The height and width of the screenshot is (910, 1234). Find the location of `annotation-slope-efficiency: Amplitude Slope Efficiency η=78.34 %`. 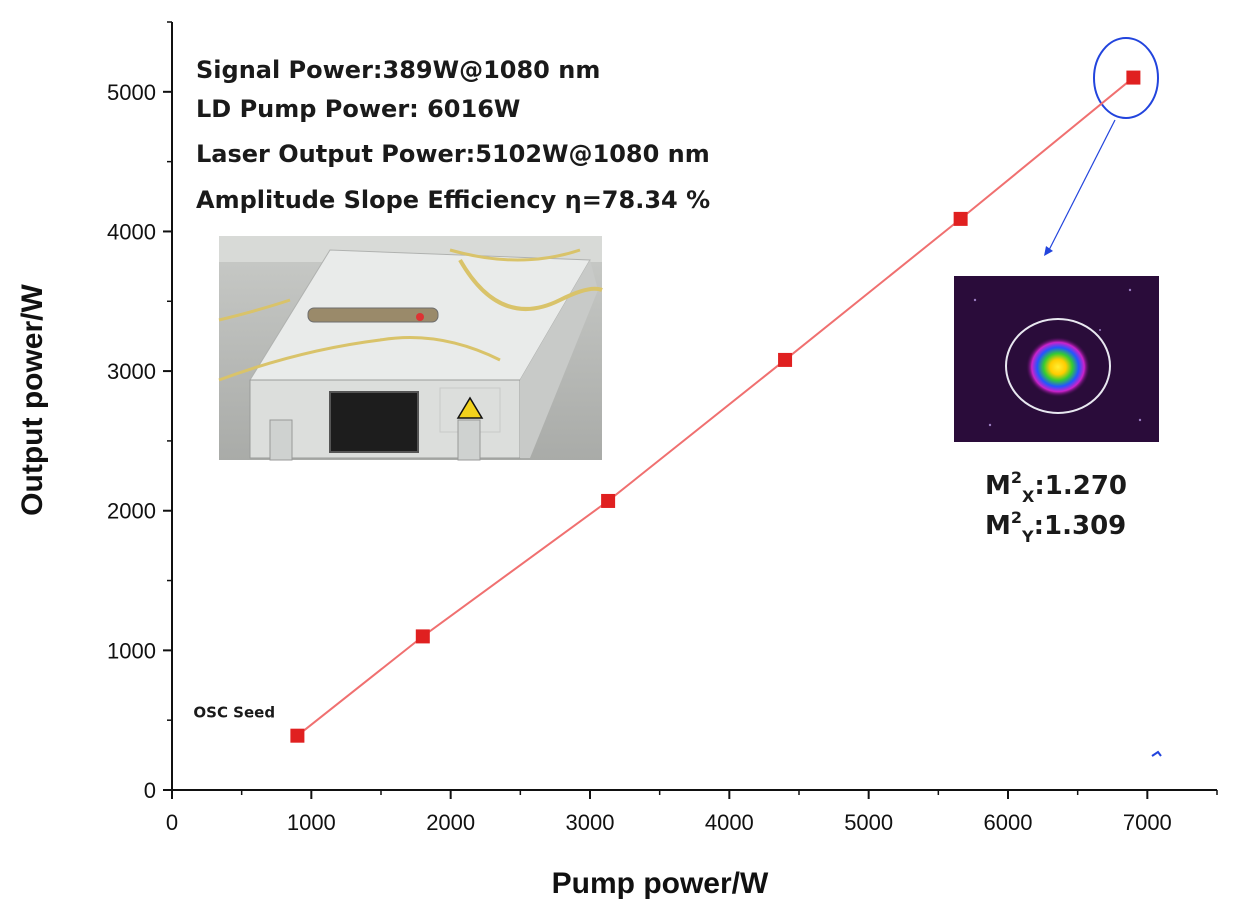

annotation-slope-efficiency: Amplitude Slope Efficiency η=78.34 % is located at coordinates (453, 200).